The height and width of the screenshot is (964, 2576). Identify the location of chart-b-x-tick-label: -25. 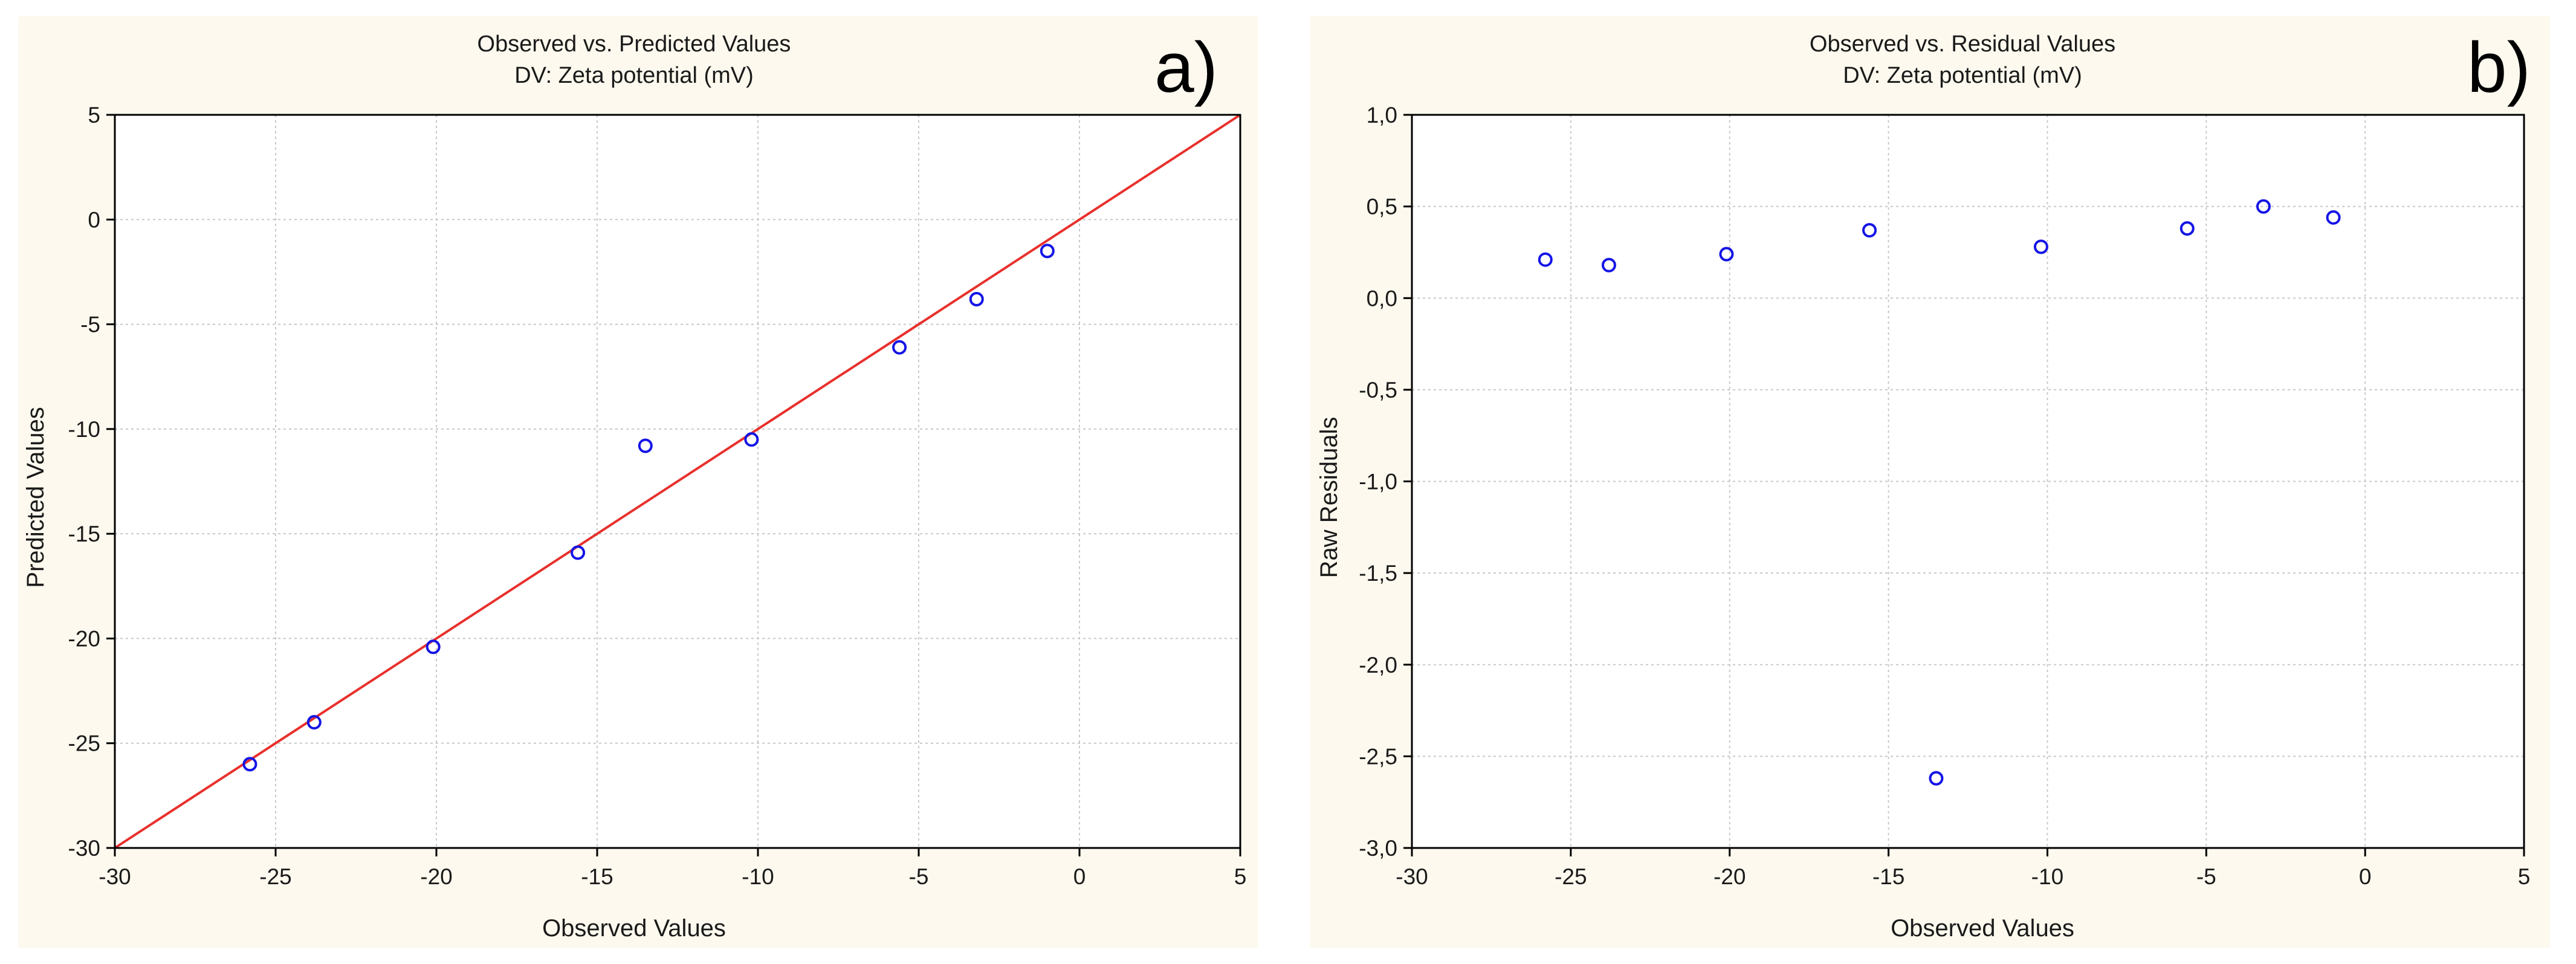
(1571, 876).